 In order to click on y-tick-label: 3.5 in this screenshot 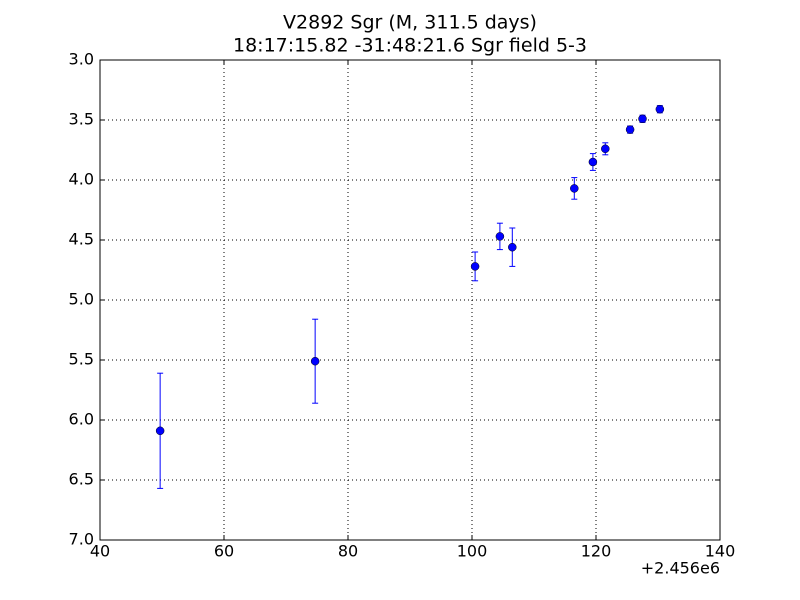, I will do `click(81, 119)`.